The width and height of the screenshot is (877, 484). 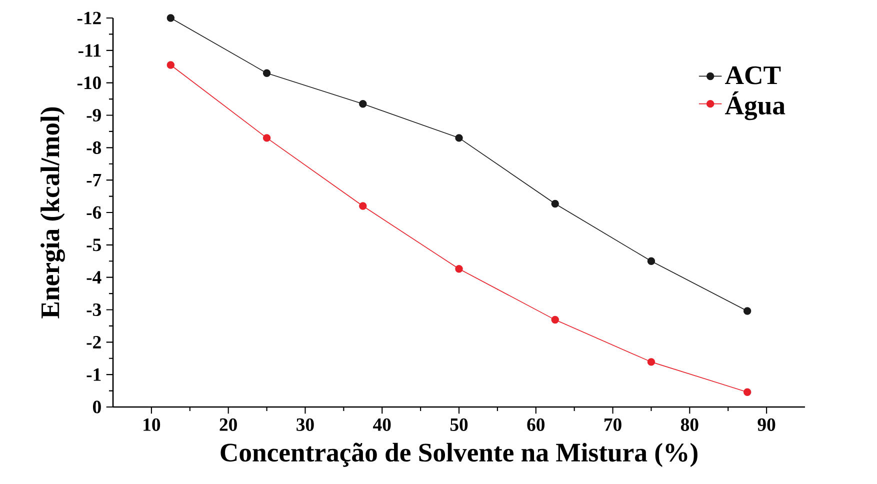 I want to click on y-tick-label: -8, so click(x=94, y=147).